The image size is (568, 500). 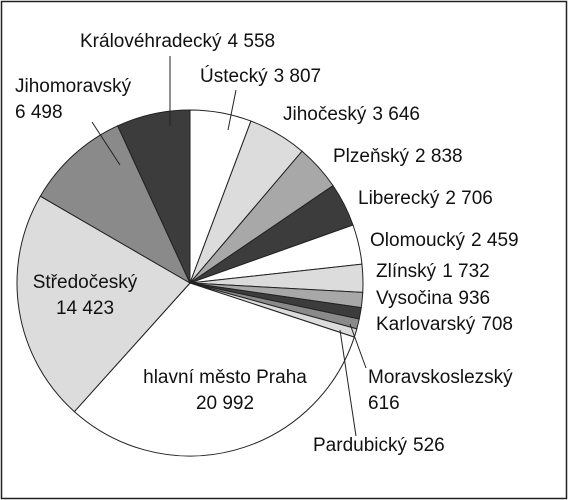 I want to click on category-name: Pardubický, so click(x=360, y=445).